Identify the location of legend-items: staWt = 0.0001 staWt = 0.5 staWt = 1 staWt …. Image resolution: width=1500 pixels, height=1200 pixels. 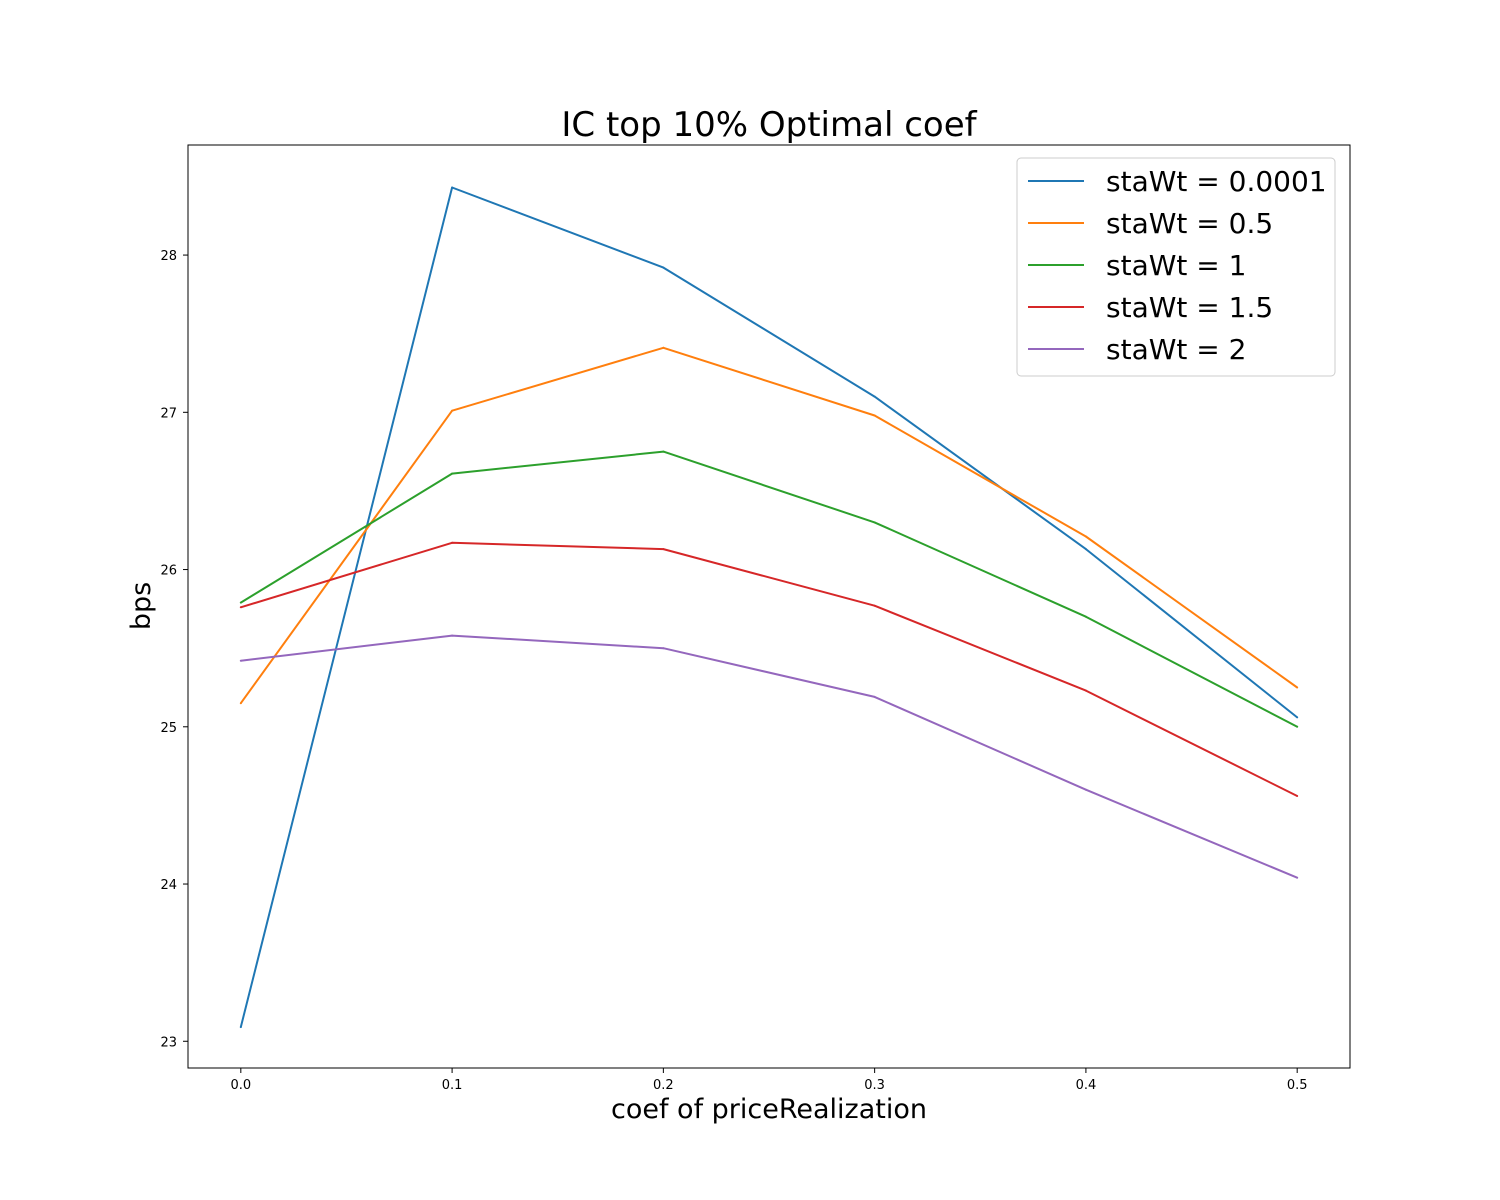
(1177, 265).